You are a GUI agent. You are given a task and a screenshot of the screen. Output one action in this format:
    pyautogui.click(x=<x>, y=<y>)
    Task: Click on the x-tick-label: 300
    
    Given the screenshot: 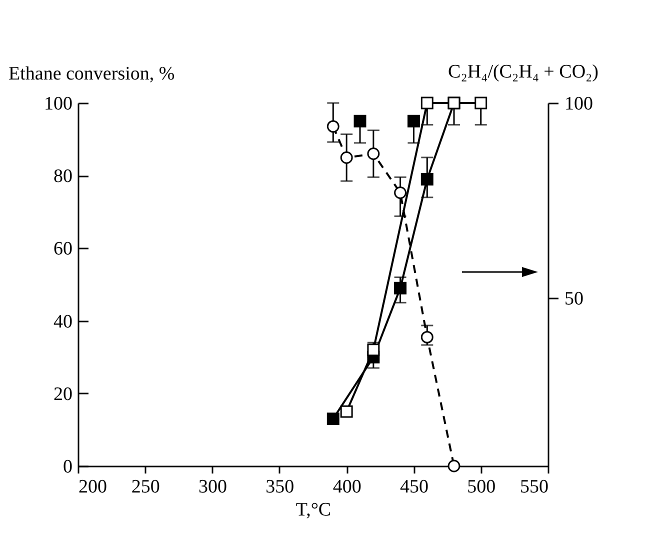 What is the action you would take?
    pyautogui.click(x=213, y=487)
    